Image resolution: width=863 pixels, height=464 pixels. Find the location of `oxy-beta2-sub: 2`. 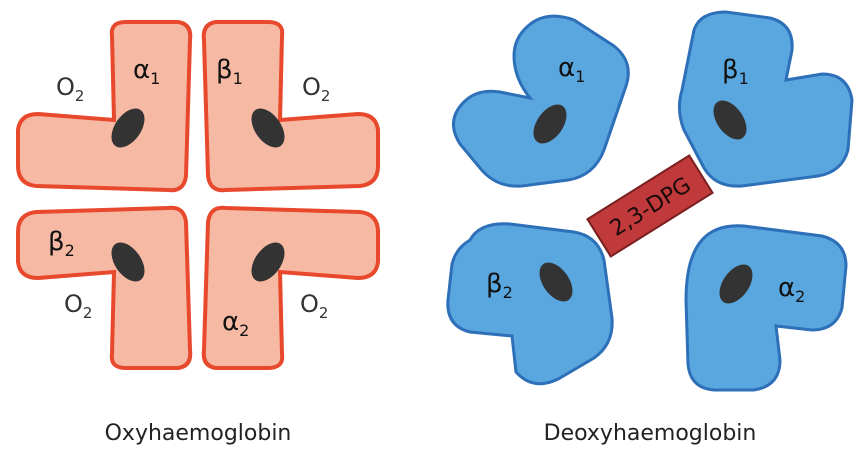

oxy-beta2-sub: 2 is located at coordinates (70, 250).